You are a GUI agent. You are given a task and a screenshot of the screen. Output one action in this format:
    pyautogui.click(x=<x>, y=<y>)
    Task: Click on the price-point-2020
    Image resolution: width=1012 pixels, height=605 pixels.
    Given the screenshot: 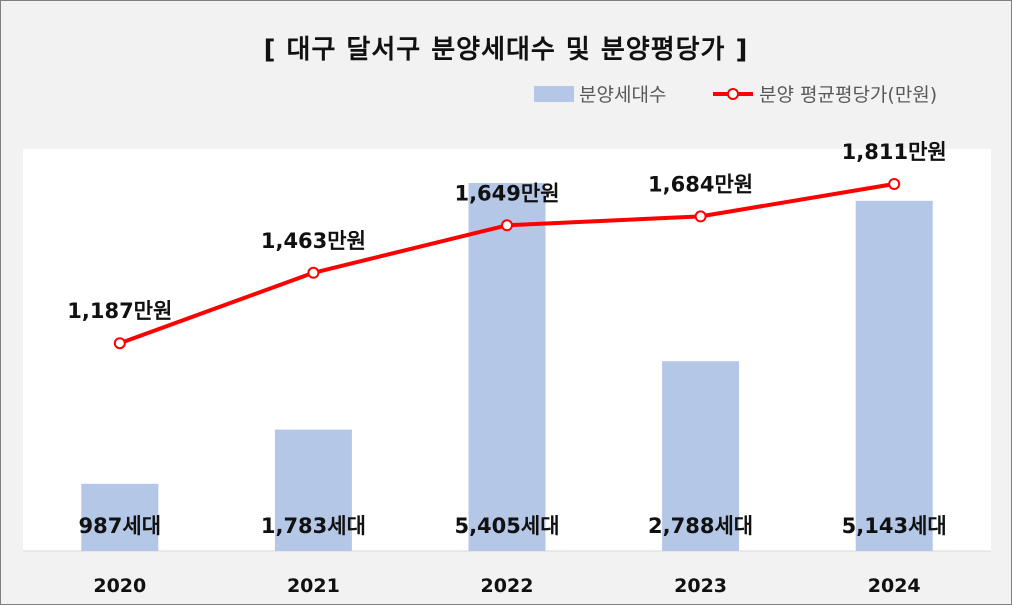 What is the action you would take?
    pyautogui.click(x=120, y=343)
    